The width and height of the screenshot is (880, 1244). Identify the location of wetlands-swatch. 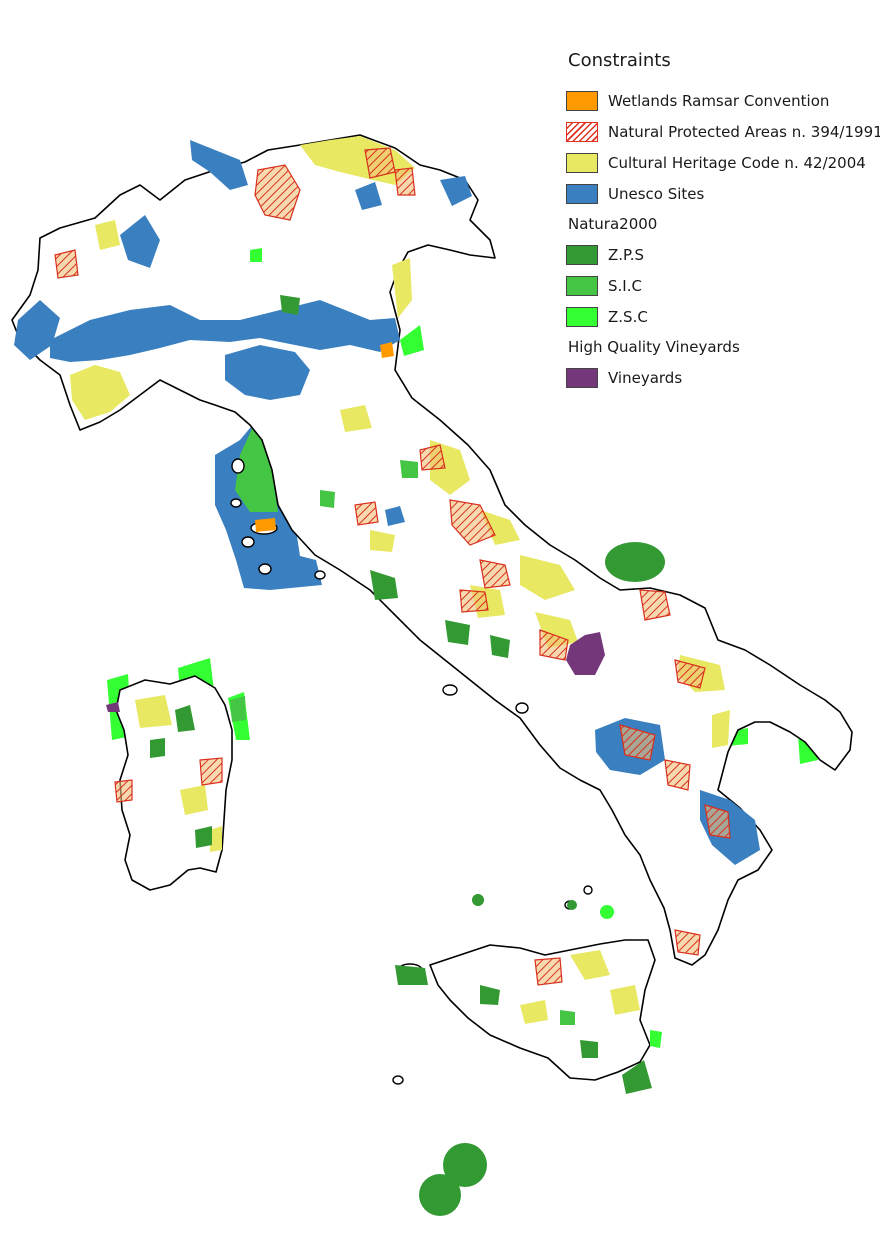
(582, 100).